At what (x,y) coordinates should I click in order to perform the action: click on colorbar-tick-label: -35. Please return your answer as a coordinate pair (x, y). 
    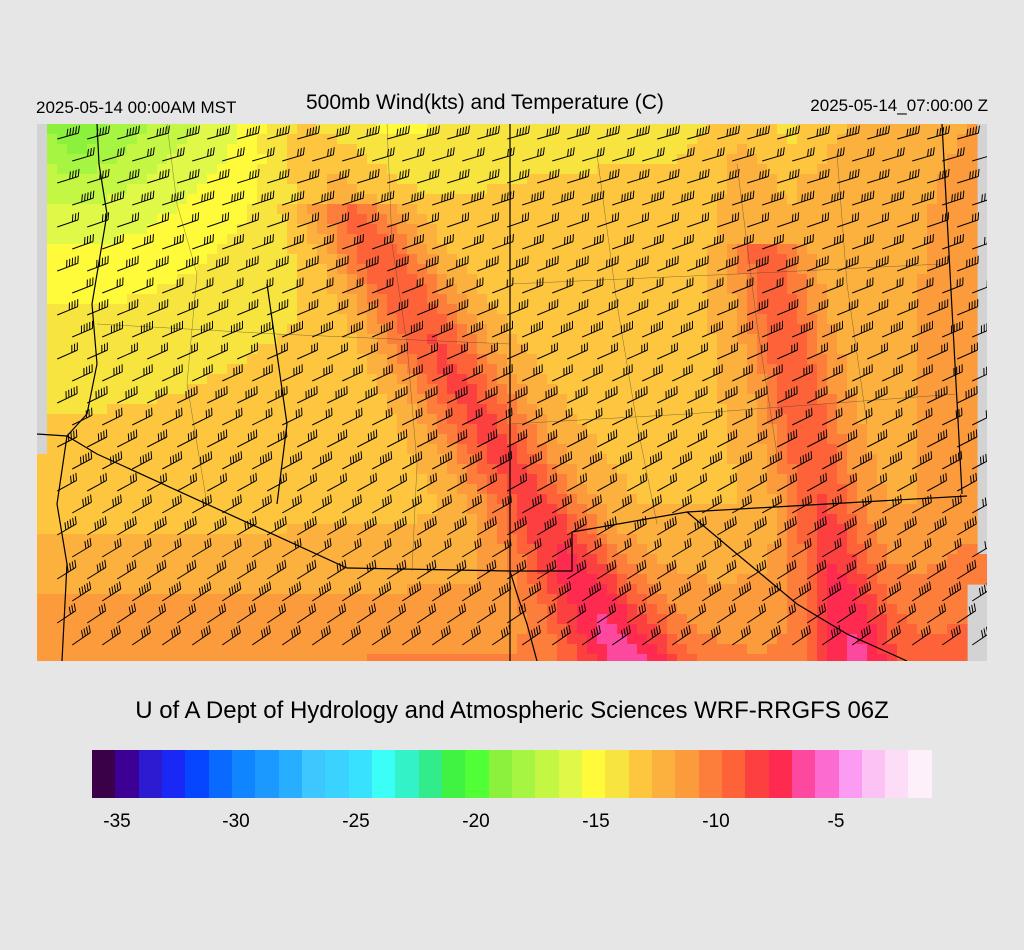
    Looking at the image, I should click on (117, 821).